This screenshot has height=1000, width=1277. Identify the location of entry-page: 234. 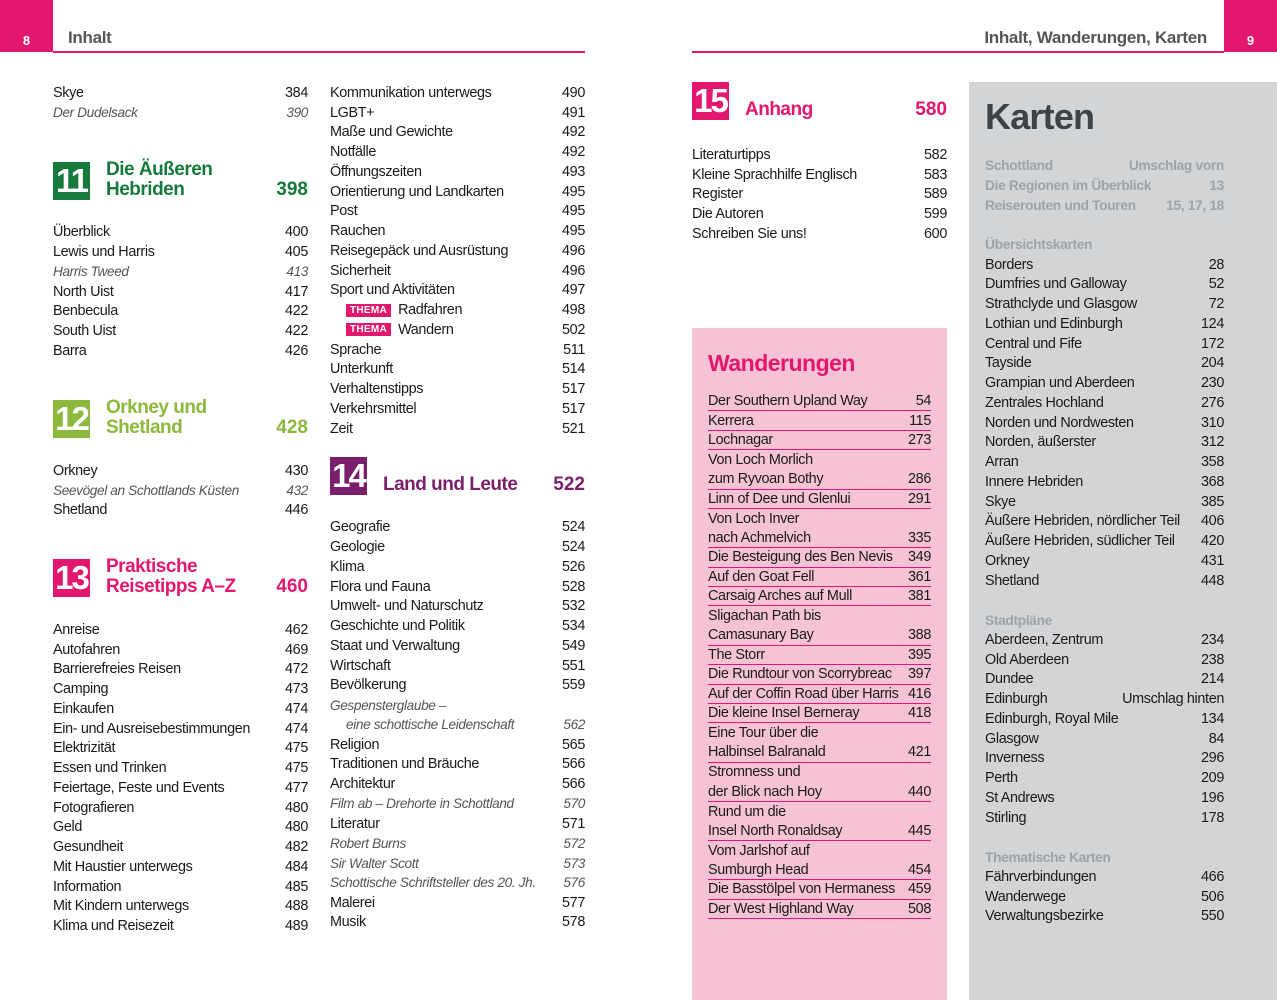
(1212, 639).